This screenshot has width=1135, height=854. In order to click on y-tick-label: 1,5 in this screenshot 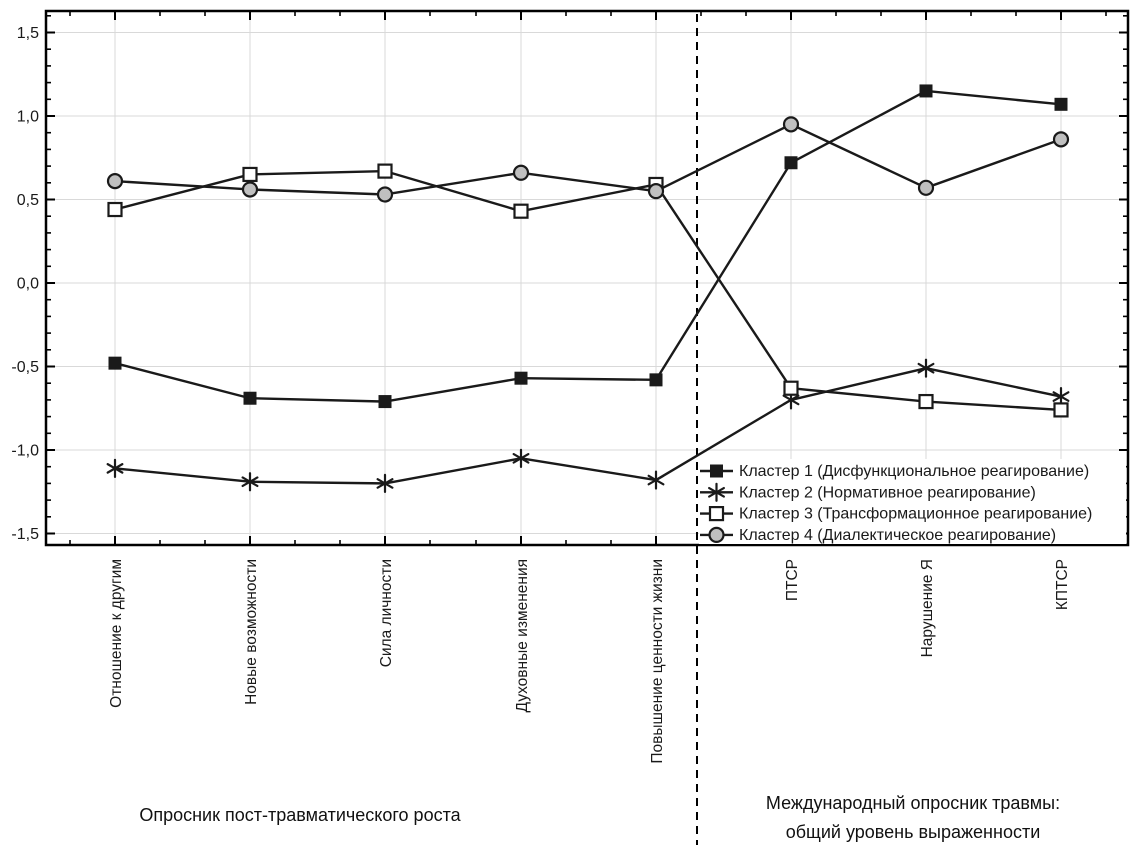, I will do `click(28, 33)`.